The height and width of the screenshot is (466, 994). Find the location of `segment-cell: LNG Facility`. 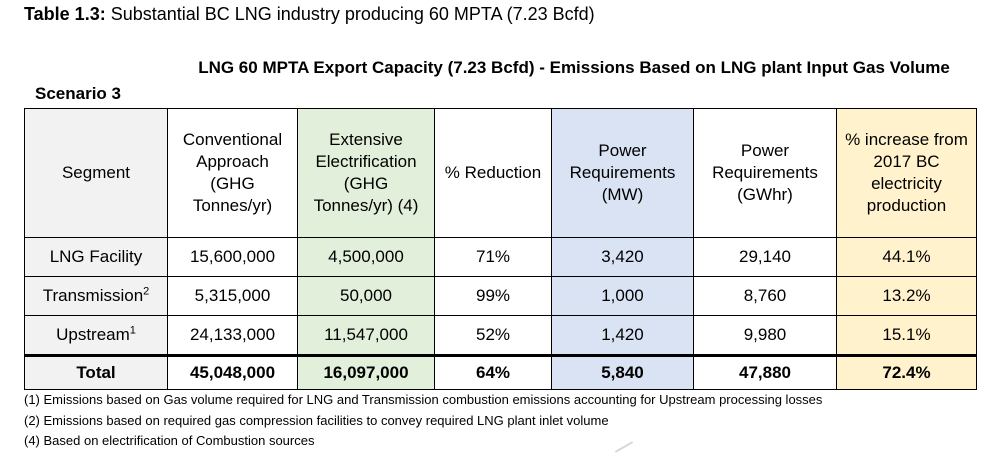

segment-cell: LNG Facility is located at coordinates (96, 257).